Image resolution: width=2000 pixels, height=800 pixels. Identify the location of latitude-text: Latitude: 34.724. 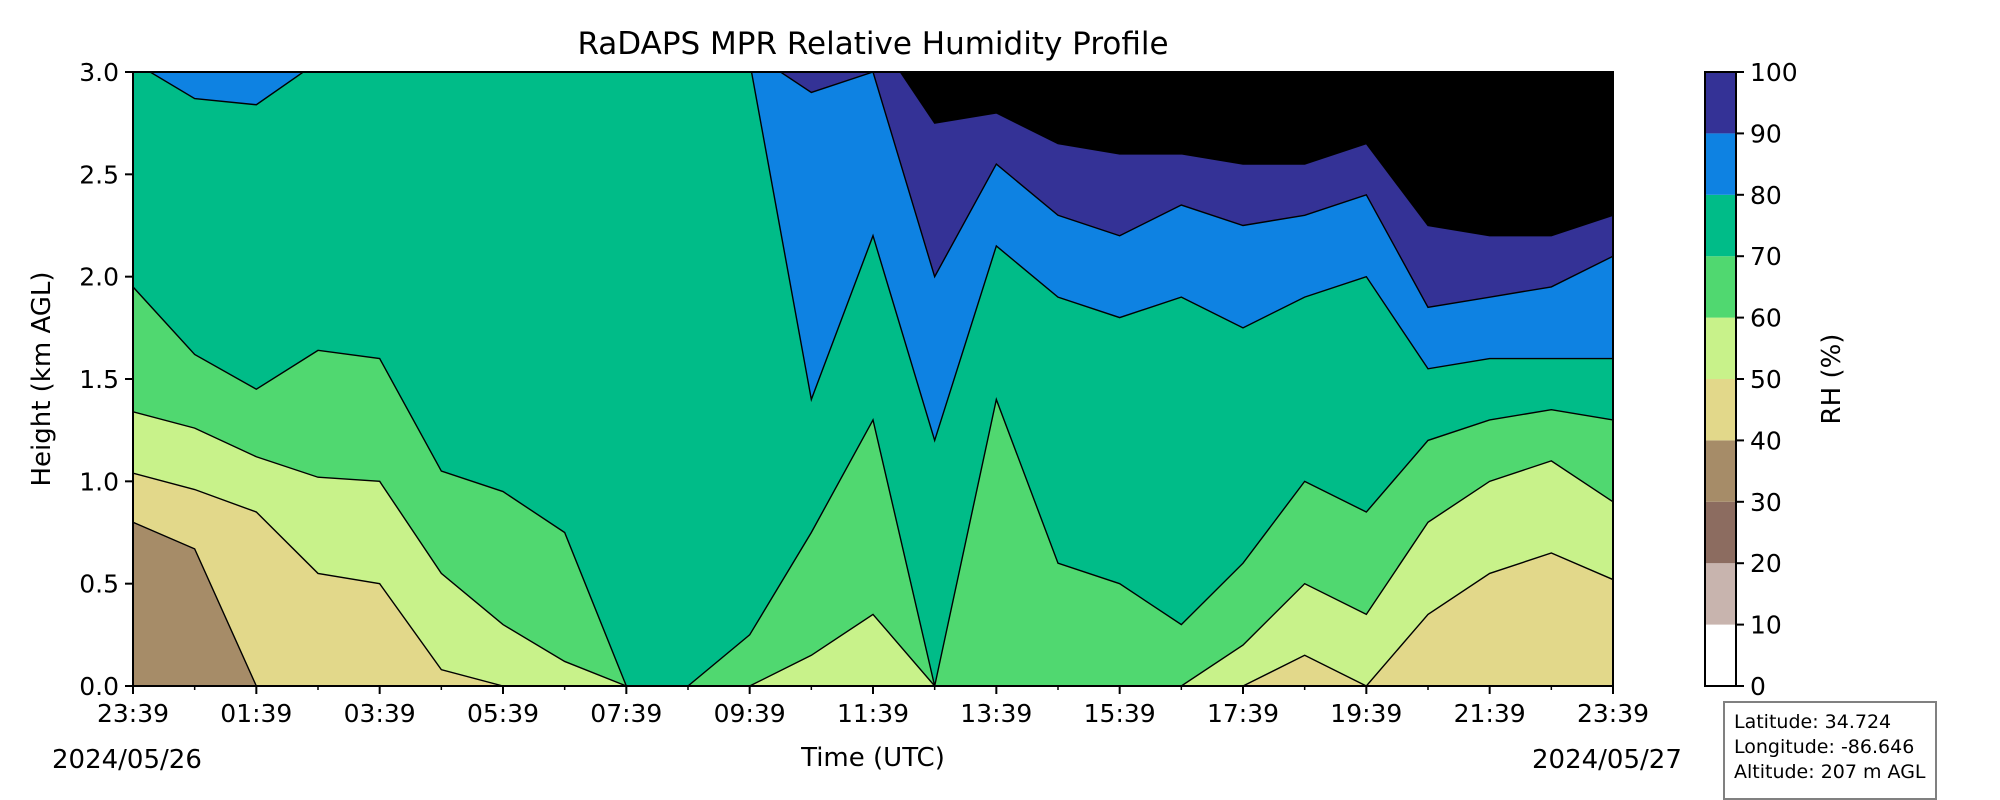
(1813, 722).